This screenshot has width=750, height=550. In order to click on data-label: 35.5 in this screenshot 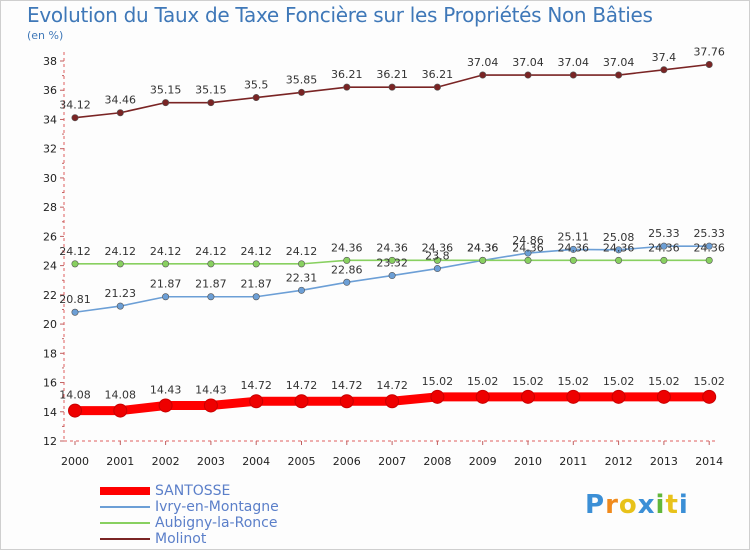, I will do `click(256, 85)`.